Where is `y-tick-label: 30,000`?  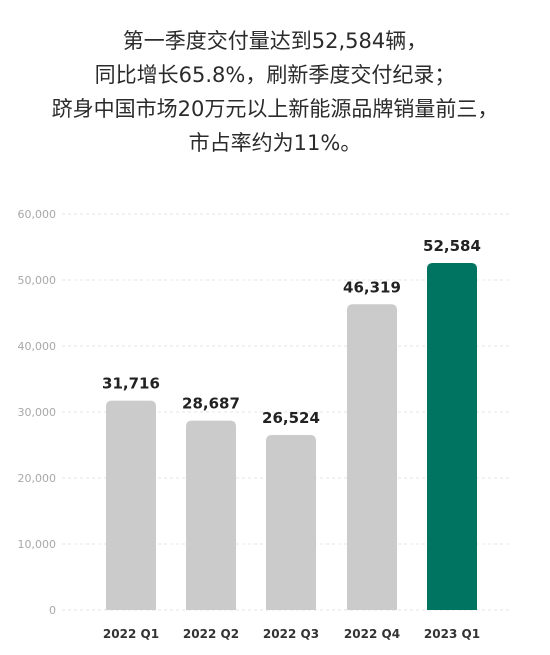
y-tick-label: 30,000 is located at coordinates (37, 412).